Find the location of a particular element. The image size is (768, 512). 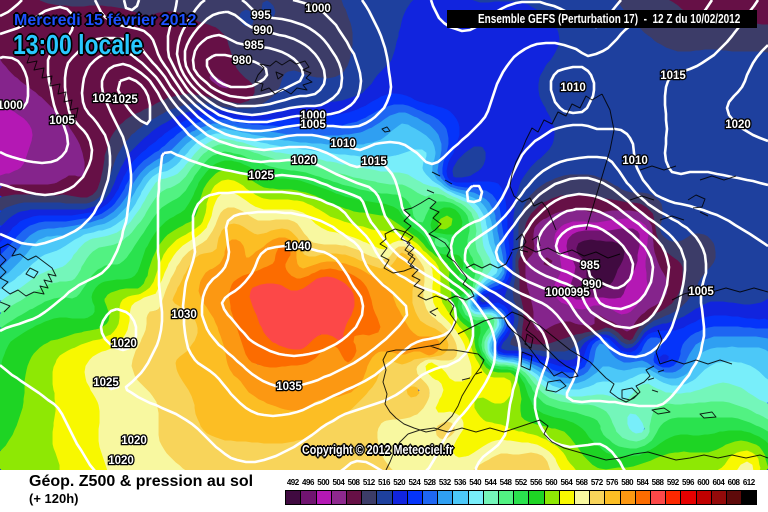

svg-text: 980 is located at coordinates (241, 61).